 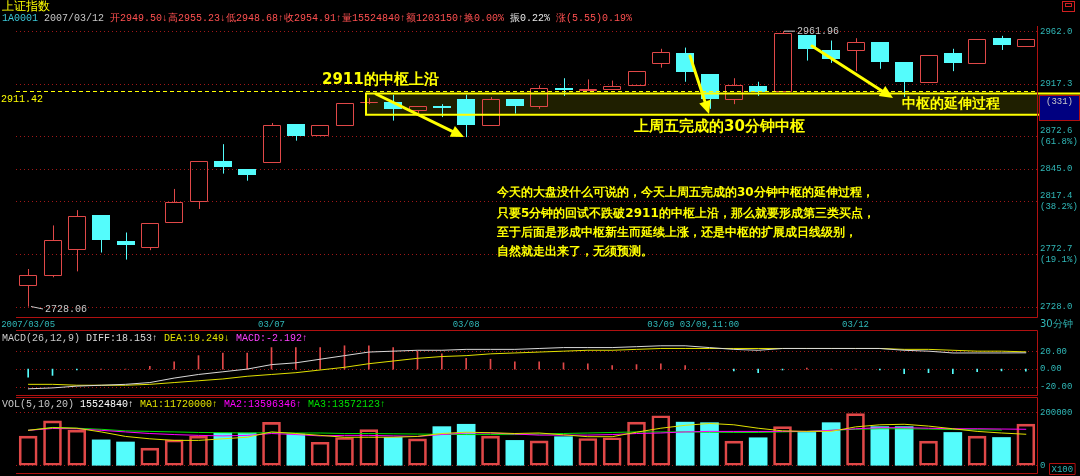 What do you see at coordinates (951, 102) in the screenshot?
I see `annotation: 中枢的延伸过程` at bounding box center [951, 102].